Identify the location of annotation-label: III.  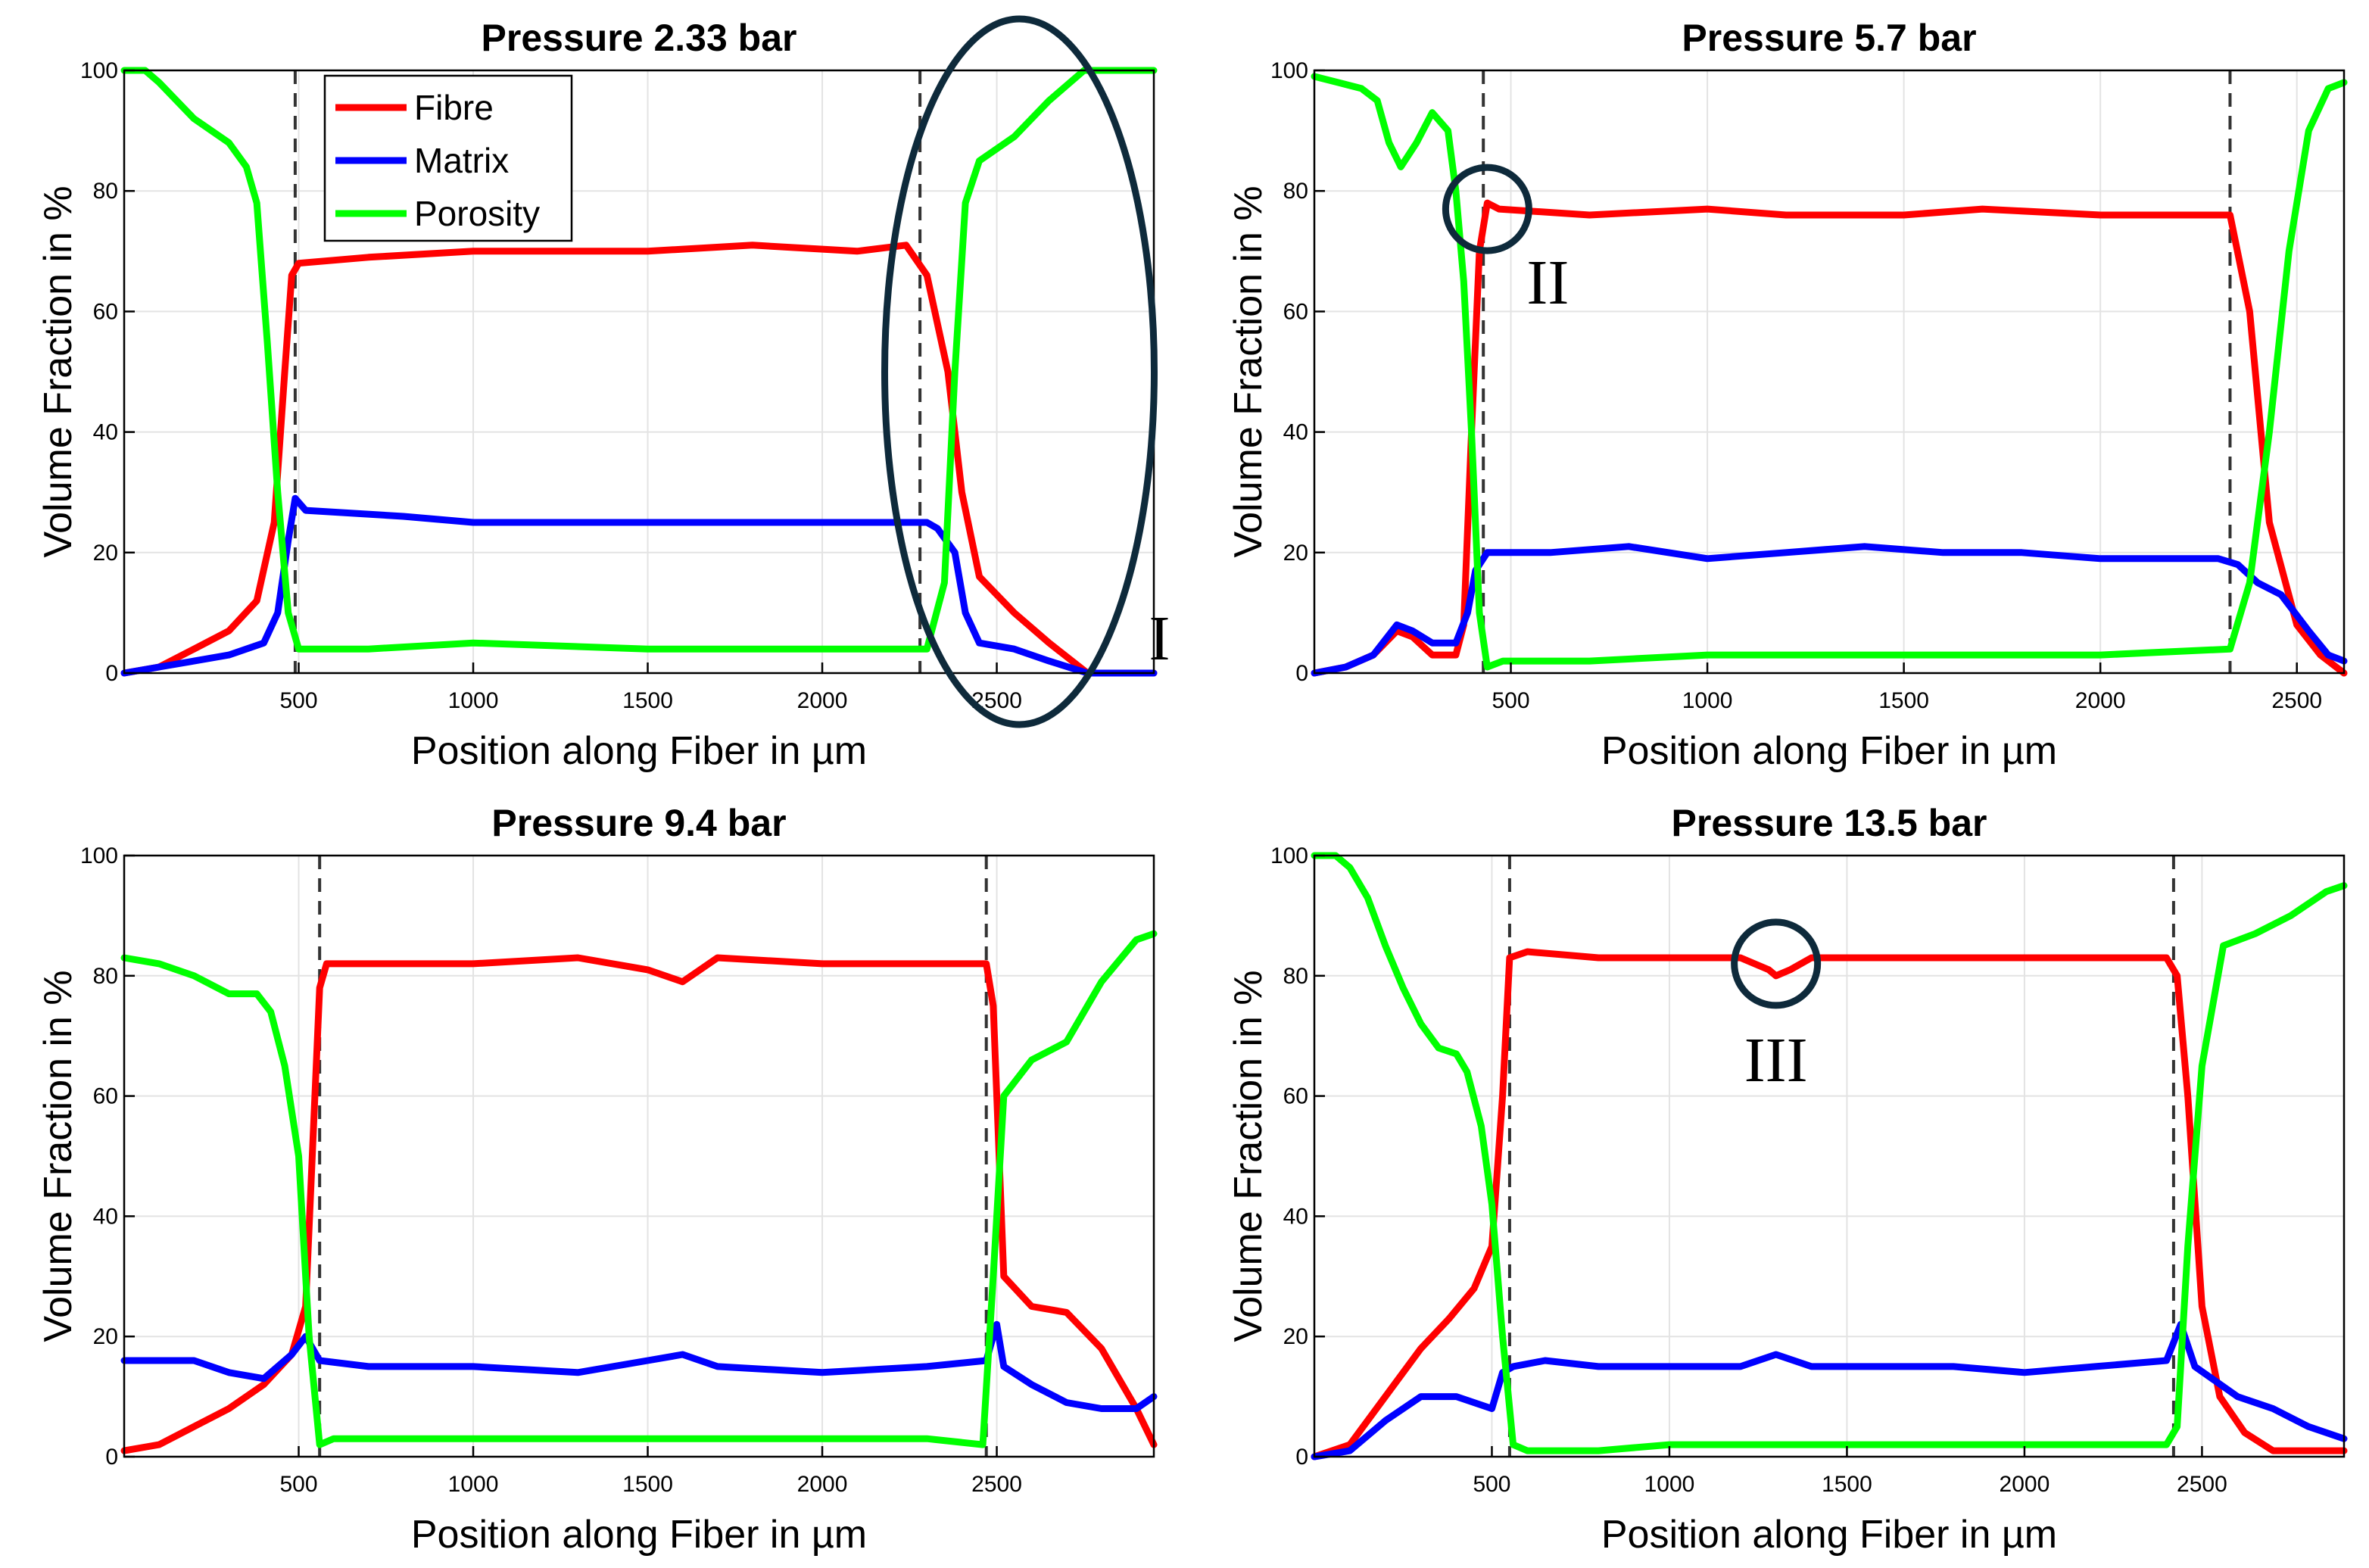
(1776, 1060).